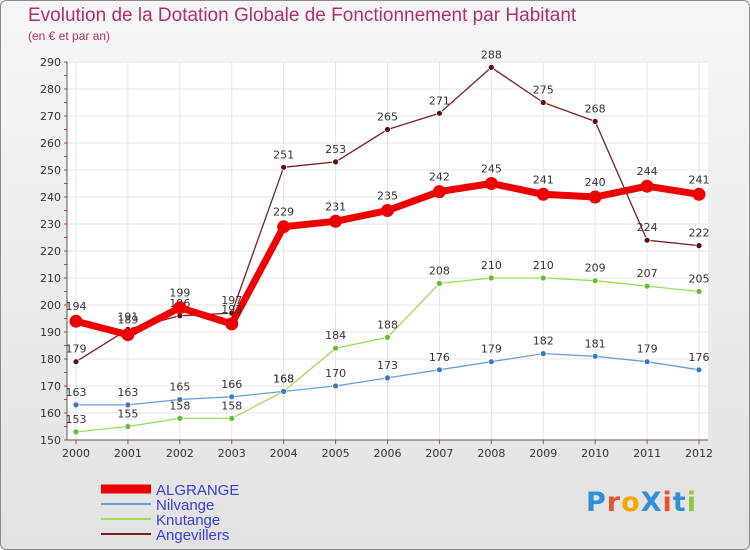 This screenshot has width=750, height=550. Describe the element at coordinates (387, 324) in the screenshot. I see `data-label: 188` at that location.